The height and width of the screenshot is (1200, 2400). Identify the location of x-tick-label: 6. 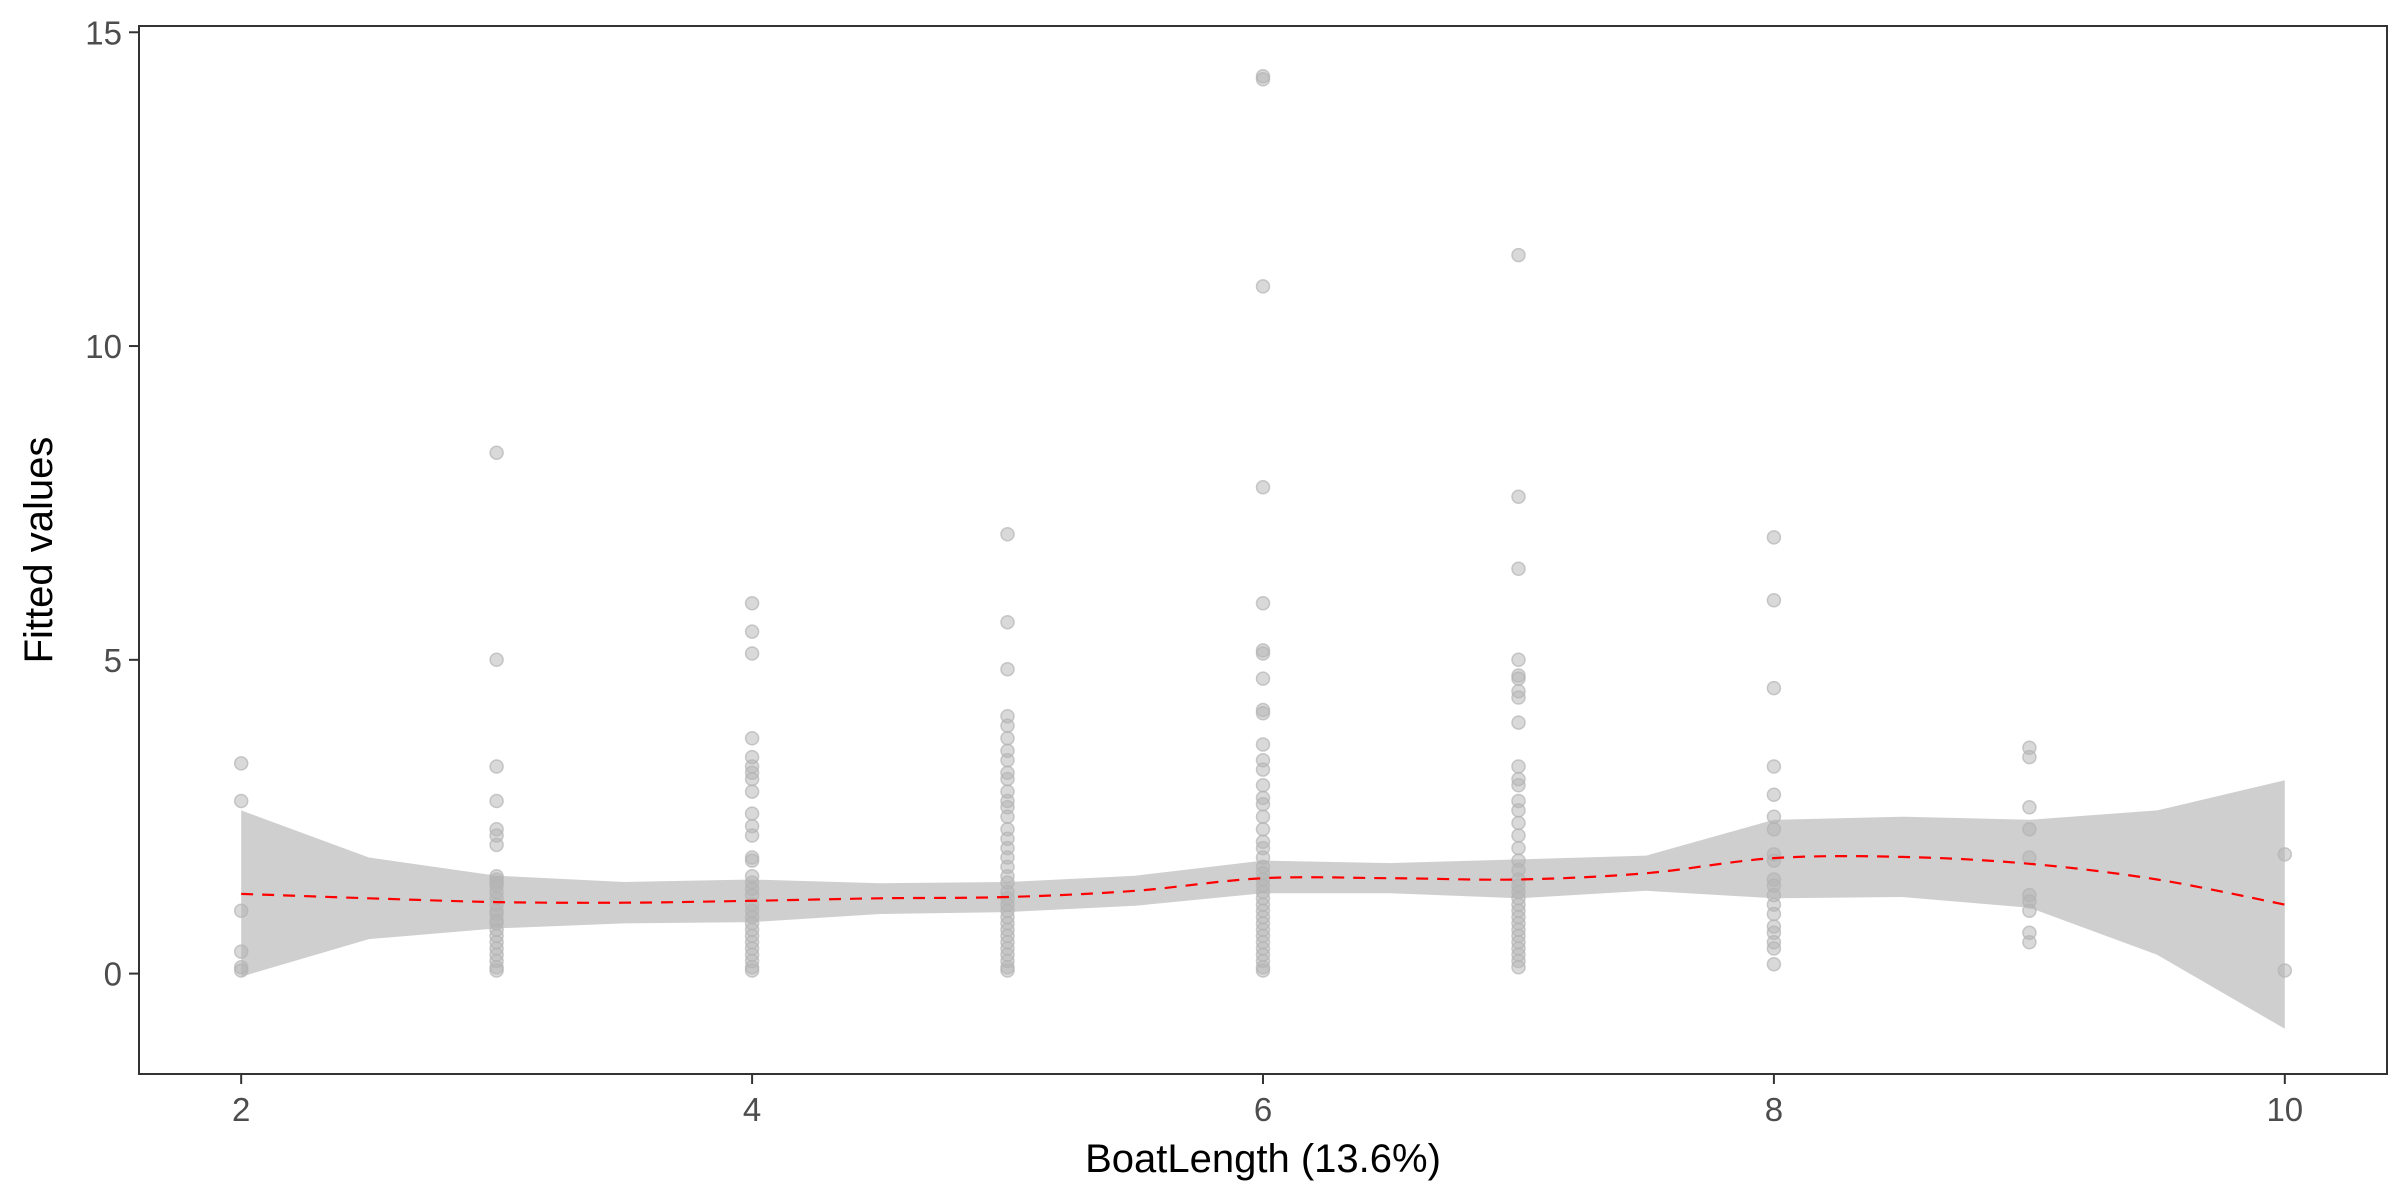
(1263, 1109).